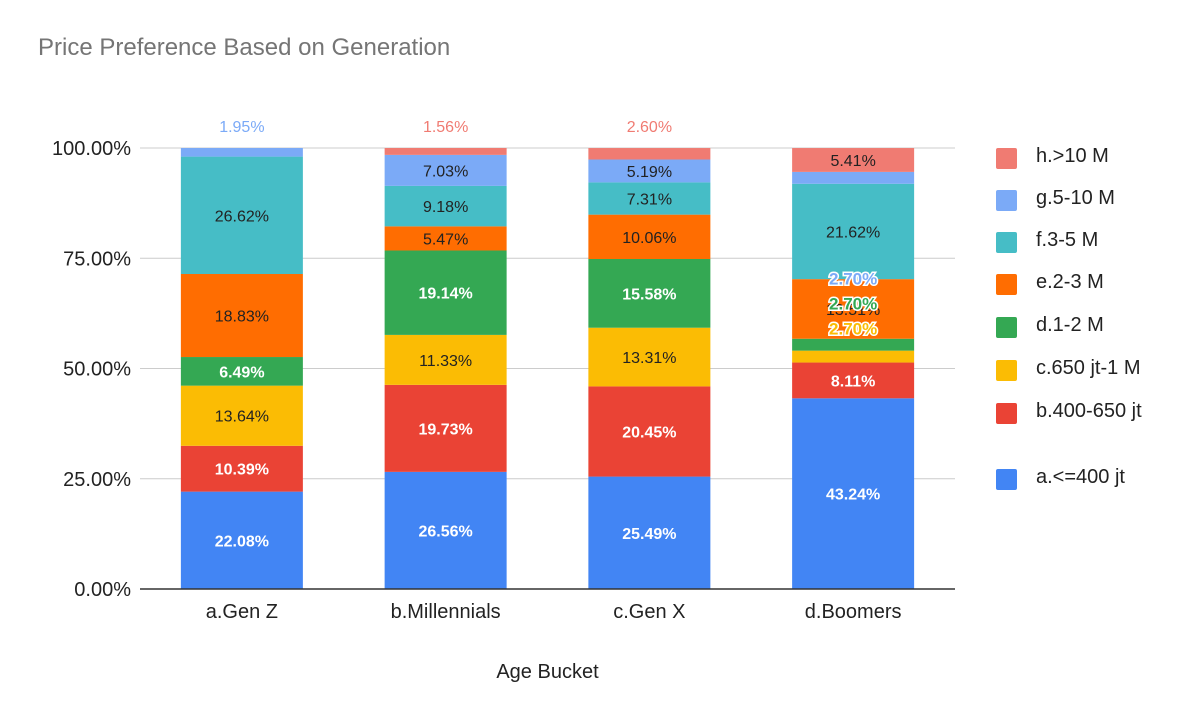  What do you see at coordinates (1070, 282) in the screenshot?
I see `legend-label: e.2-3 M` at bounding box center [1070, 282].